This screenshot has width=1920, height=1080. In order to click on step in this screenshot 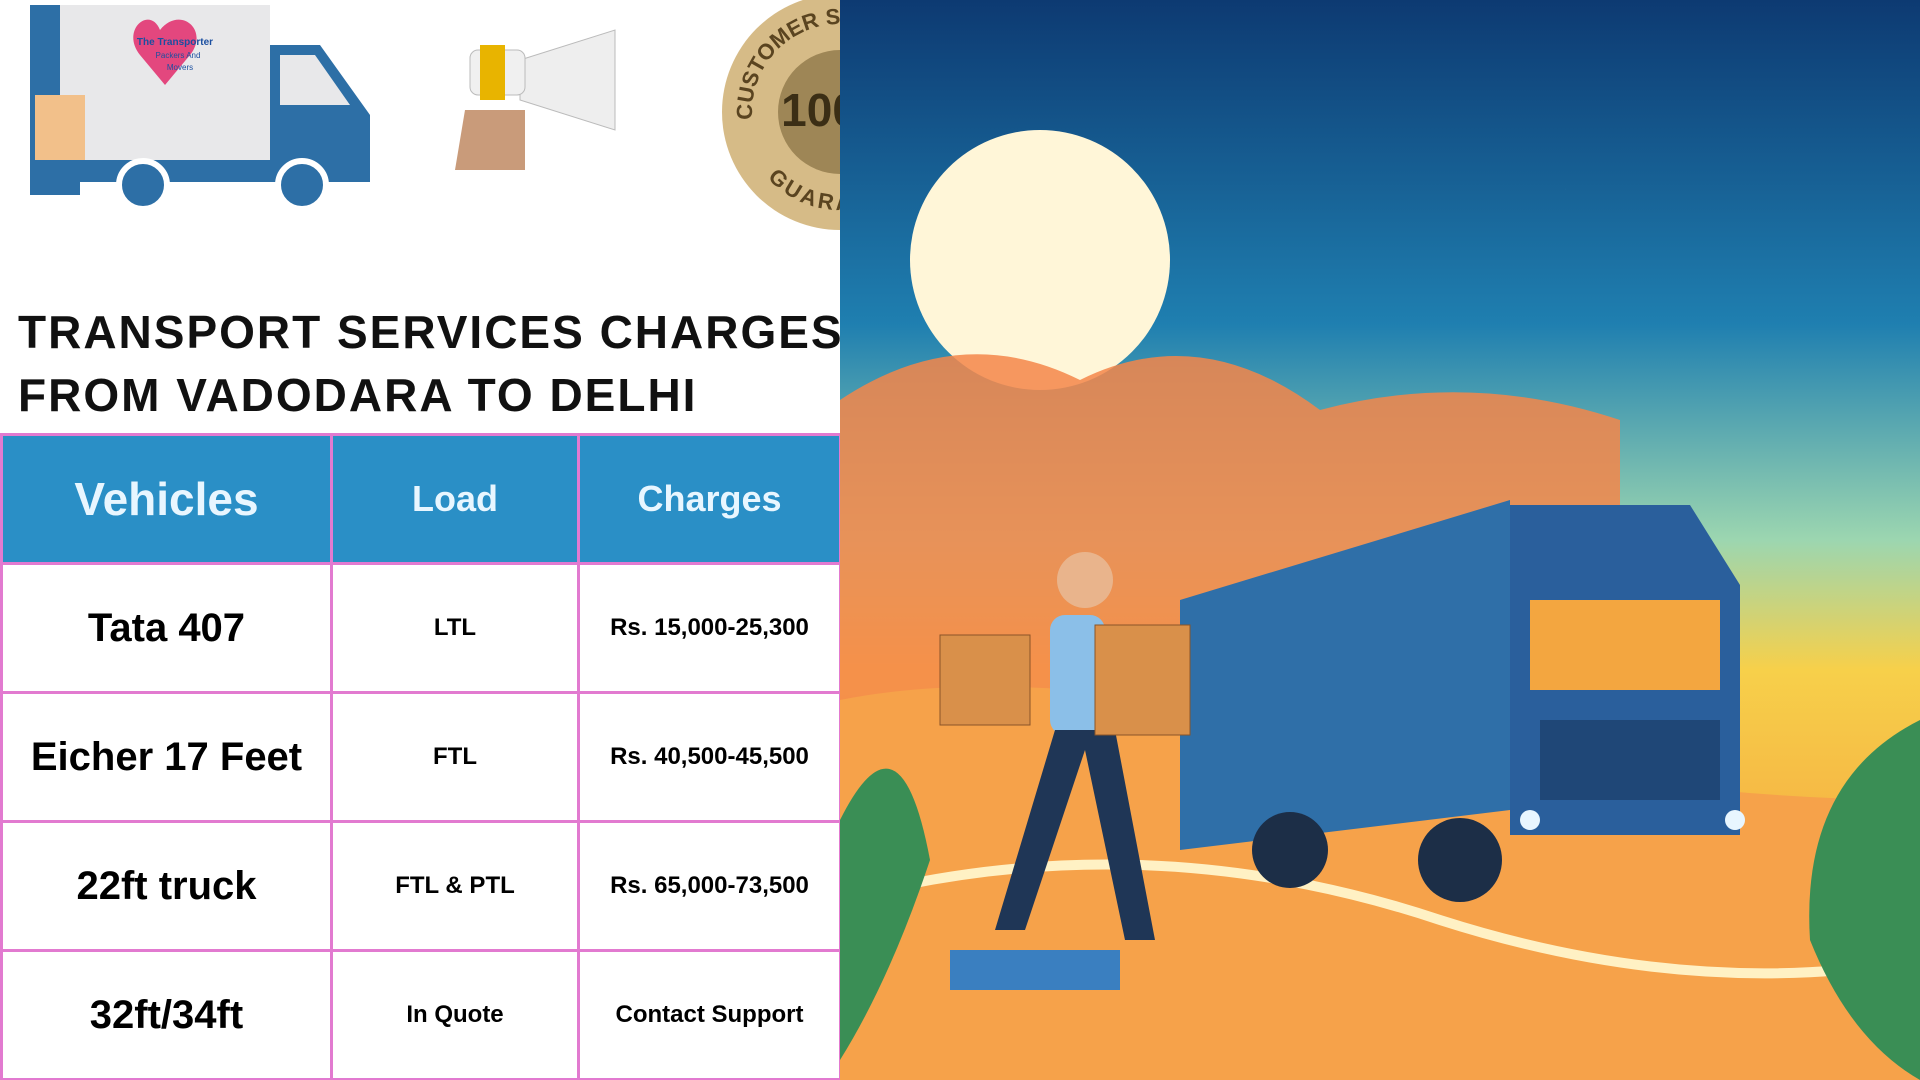, I will do `click(1035, 970)`.